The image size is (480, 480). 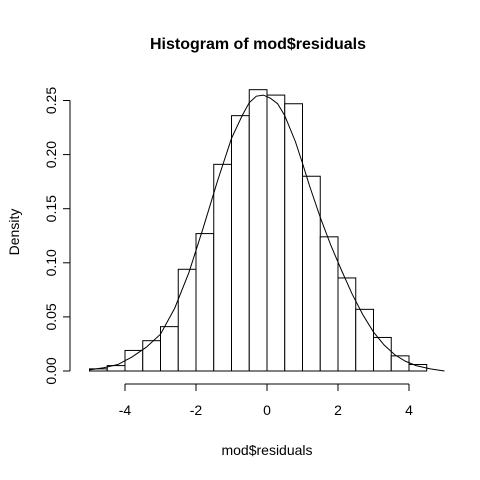 What do you see at coordinates (266, 400) in the screenshot?
I see `x-axis: -4 -2 0 2 4` at bounding box center [266, 400].